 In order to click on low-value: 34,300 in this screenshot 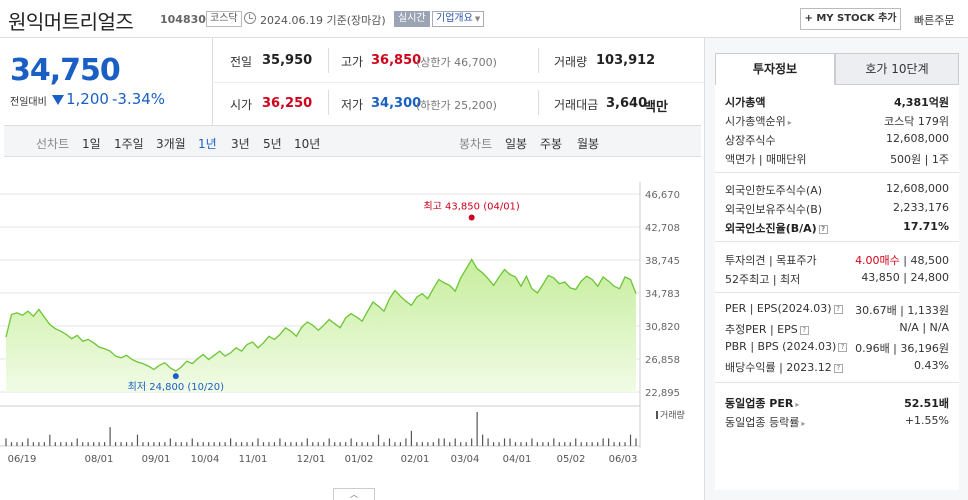, I will do `click(396, 103)`.